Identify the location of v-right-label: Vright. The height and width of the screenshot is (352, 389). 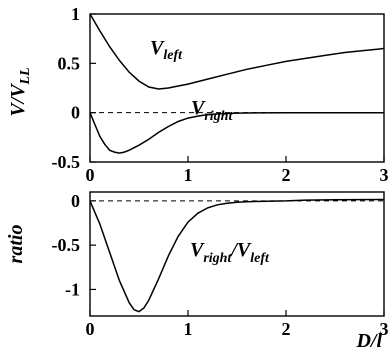
(212, 110).